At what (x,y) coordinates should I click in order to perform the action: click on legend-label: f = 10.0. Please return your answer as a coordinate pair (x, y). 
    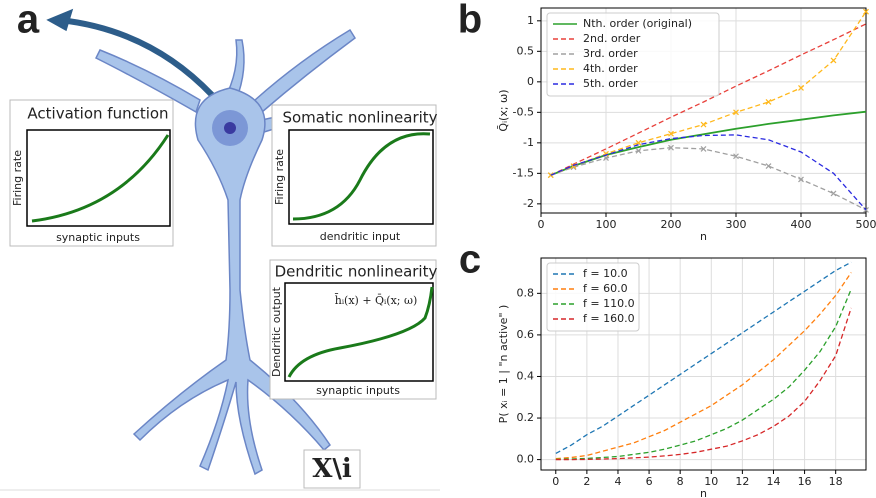
    Looking at the image, I should click on (605, 273).